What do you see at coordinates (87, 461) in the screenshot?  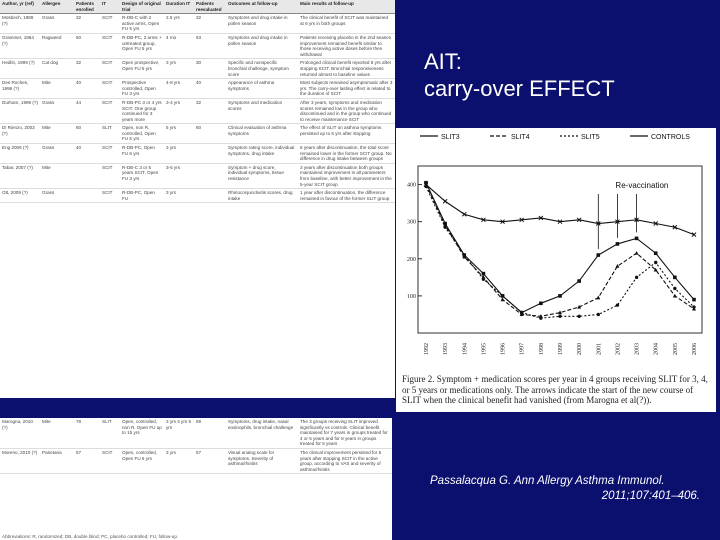 I see `table-cell: 57` at bounding box center [87, 461].